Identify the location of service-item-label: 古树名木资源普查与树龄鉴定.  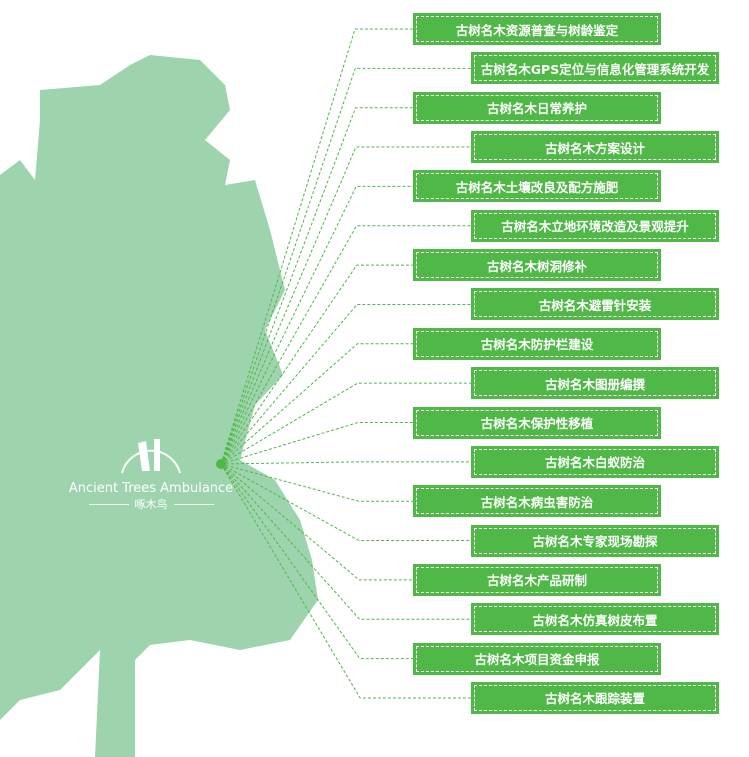
(537, 29).